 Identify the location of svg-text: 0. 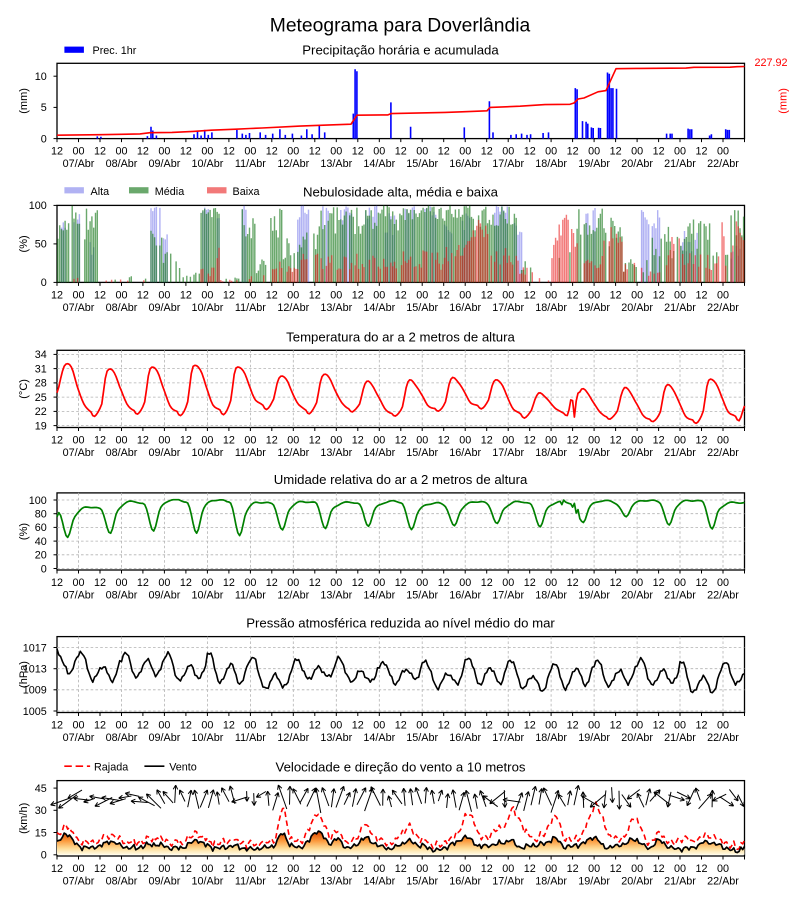
(44, 139).